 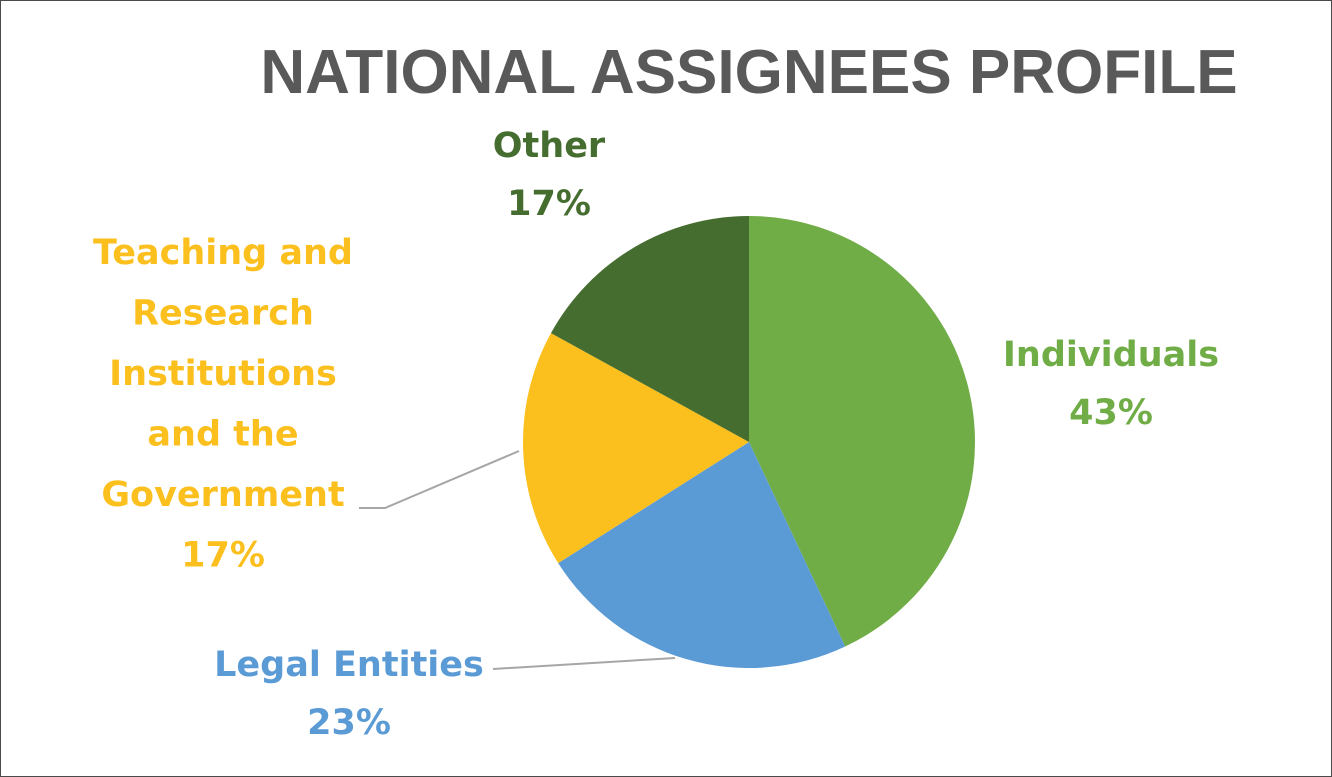 What do you see at coordinates (223, 314) in the screenshot?
I see `data-label-category: Research` at bounding box center [223, 314].